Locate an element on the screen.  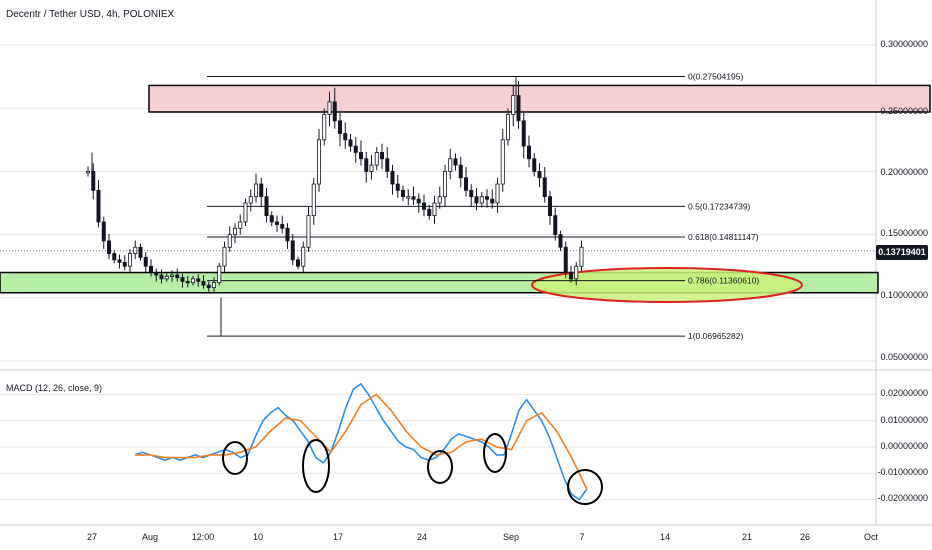
x-axis-label: Aug is located at coordinates (150, 537).